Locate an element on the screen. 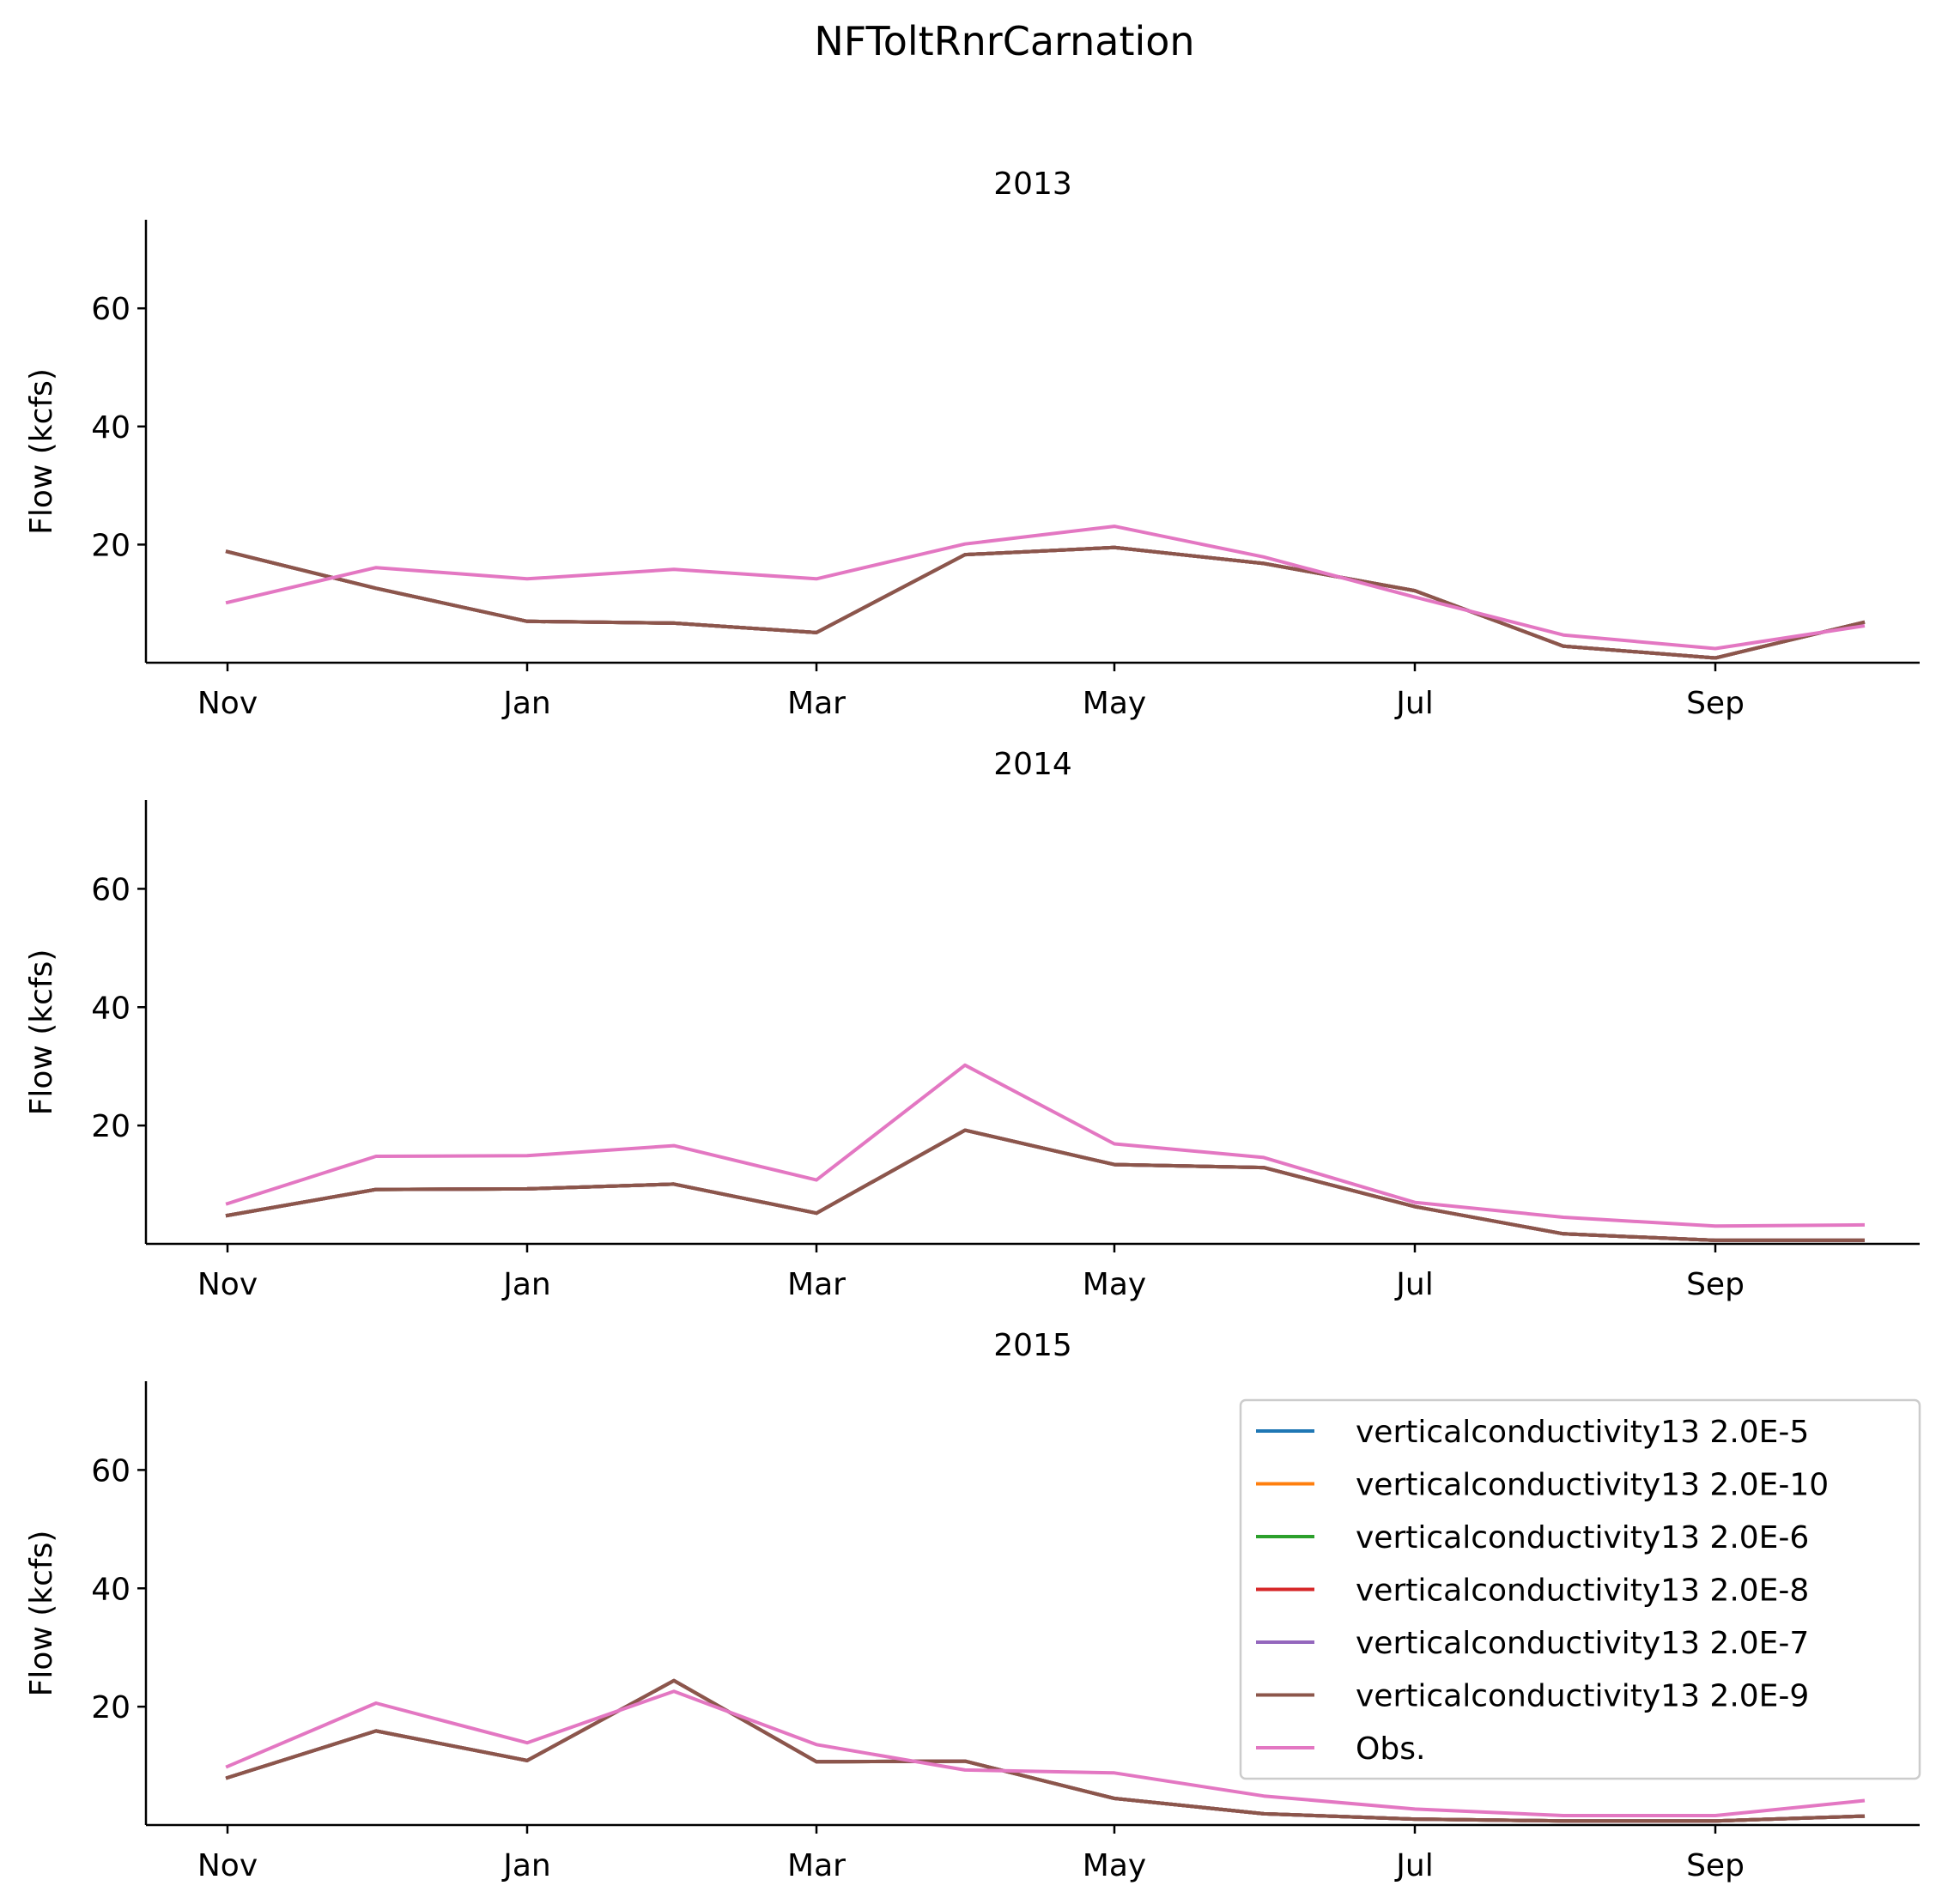  legend-entry-label: verticalconductivity13 2.0E-9 is located at coordinates (1582, 1696).